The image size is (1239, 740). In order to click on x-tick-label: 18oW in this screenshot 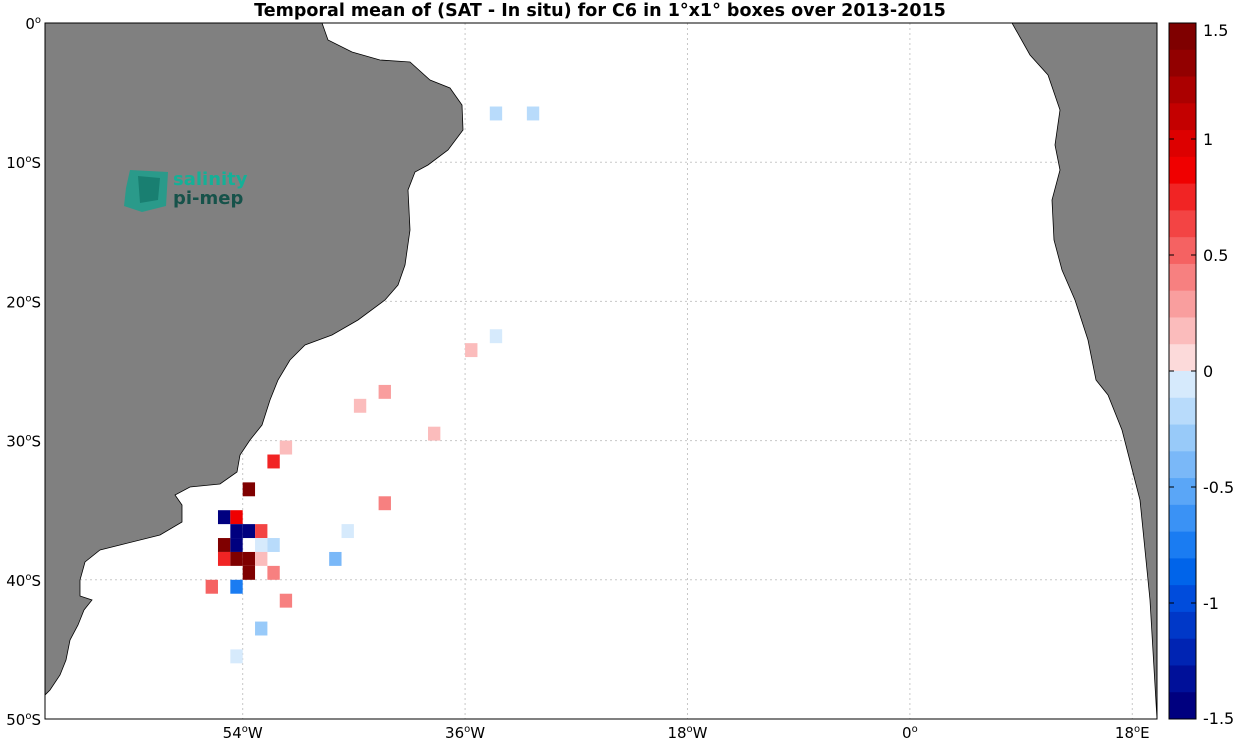, I will do `click(687, 732)`.